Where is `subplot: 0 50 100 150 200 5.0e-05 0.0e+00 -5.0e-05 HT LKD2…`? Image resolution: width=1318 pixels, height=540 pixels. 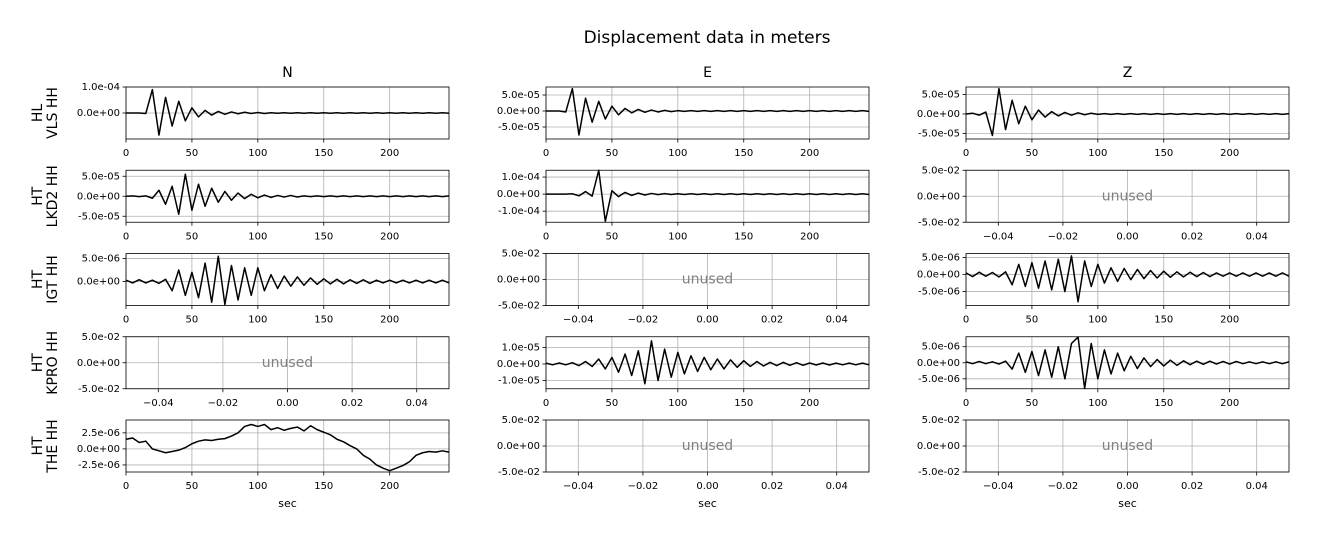 subplot: 0 50 100 150 200 5.0e-05 0.0e+00 -5.0e-05 HT LKD2… is located at coordinates (240, 203).